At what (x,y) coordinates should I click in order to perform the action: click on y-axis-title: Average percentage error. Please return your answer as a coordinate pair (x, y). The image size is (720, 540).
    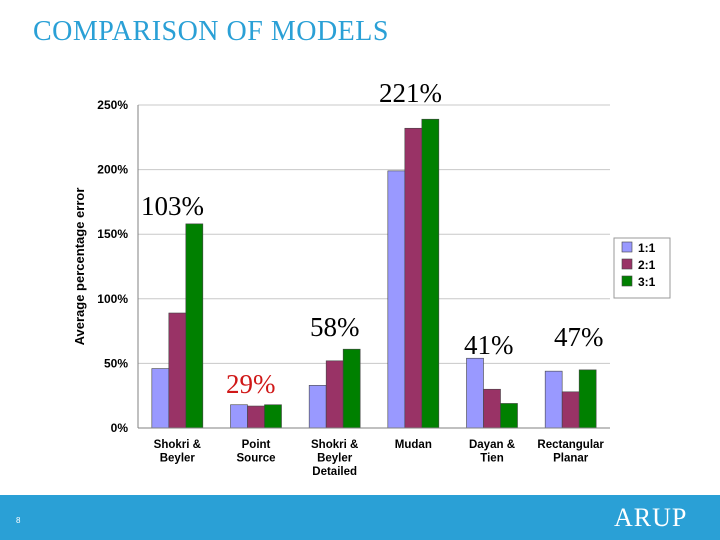
    Looking at the image, I should click on (79, 267).